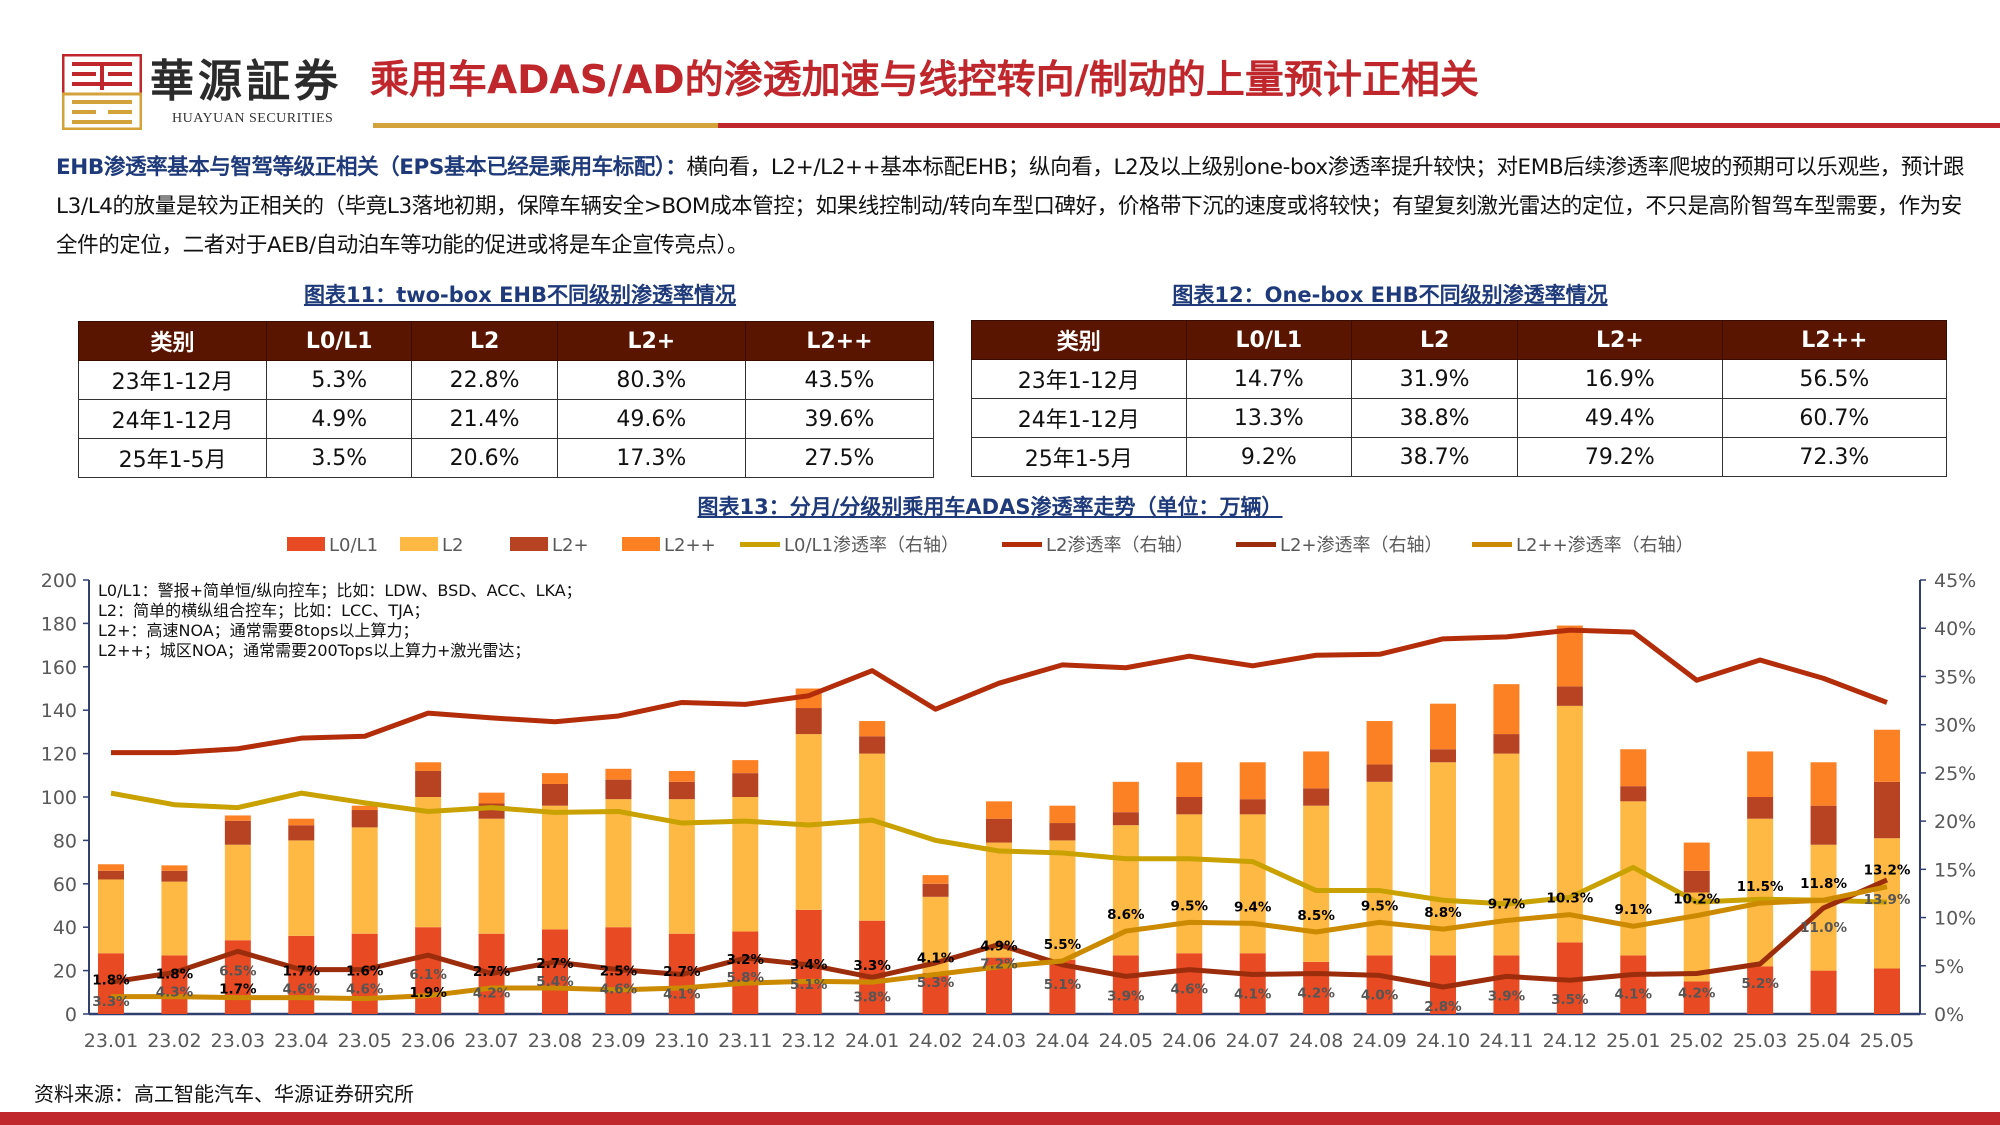 The image size is (2000, 1125). Describe the element at coordinates (1696, 900) in the screenshot. I see `l2pp-rate-label: 10.2%` at that location.